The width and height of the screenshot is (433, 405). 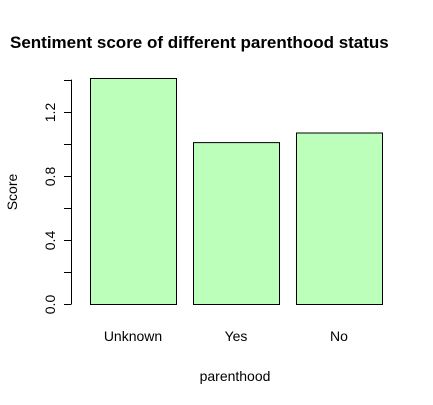 I want to click on bar-unknown, so click(x=133, y=191).